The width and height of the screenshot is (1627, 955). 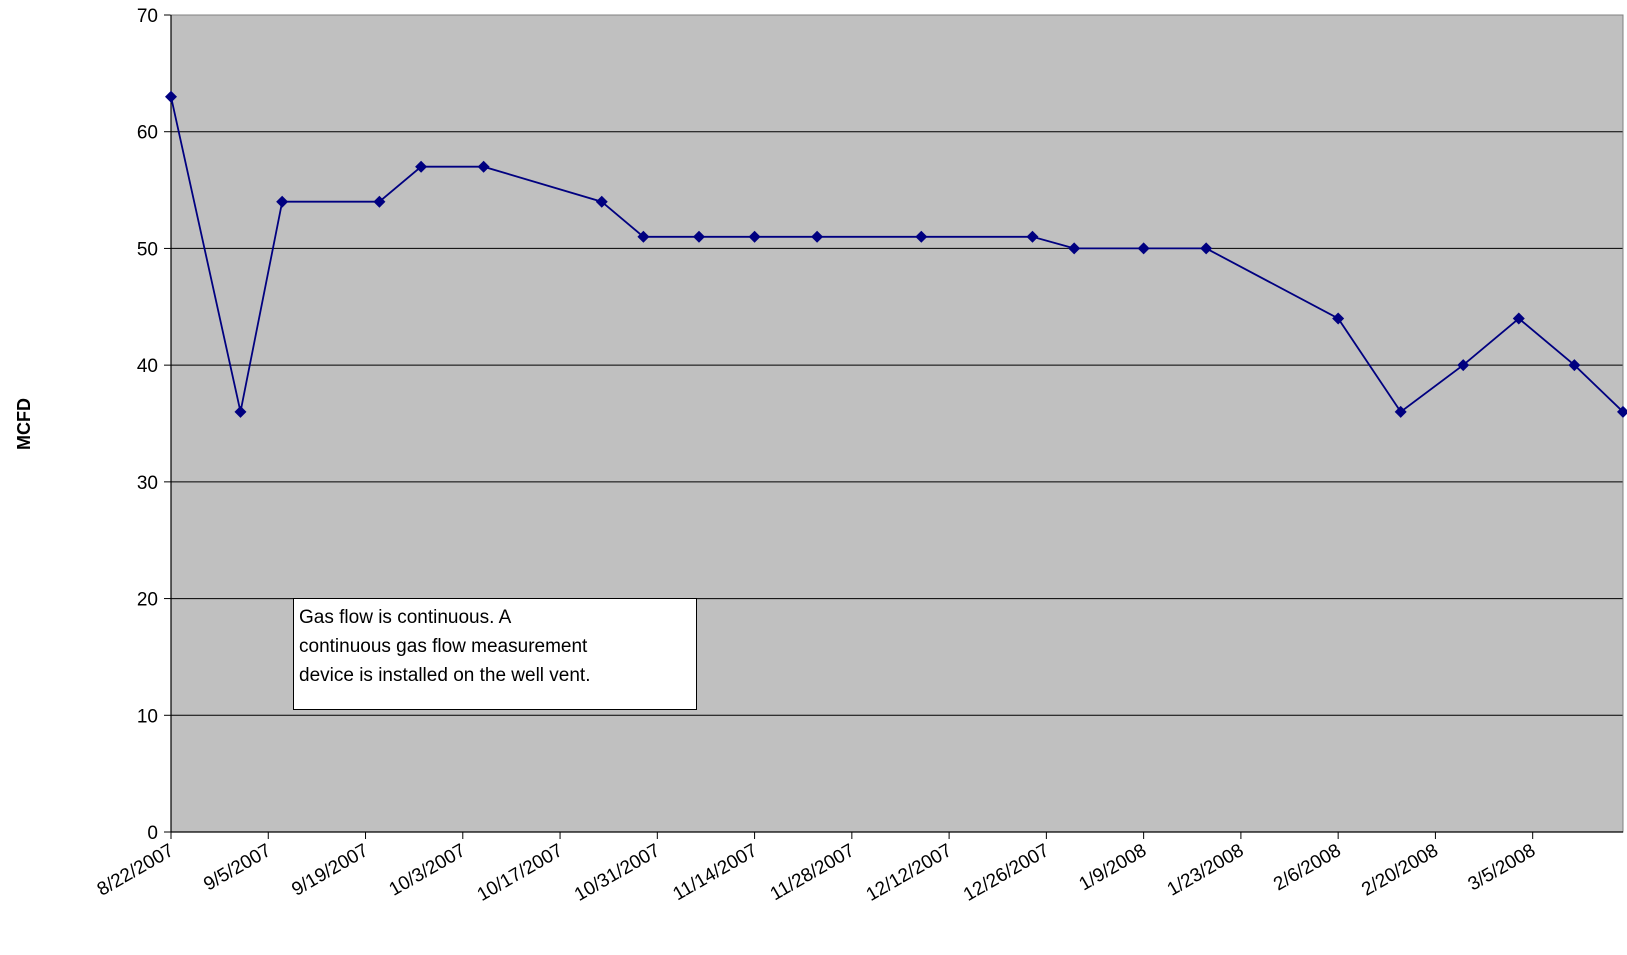 What do you see at coordinates (330, 870) in the screenshot?
I see `x-tick-label: 9/19/2007` at bounding box center [330, 870].